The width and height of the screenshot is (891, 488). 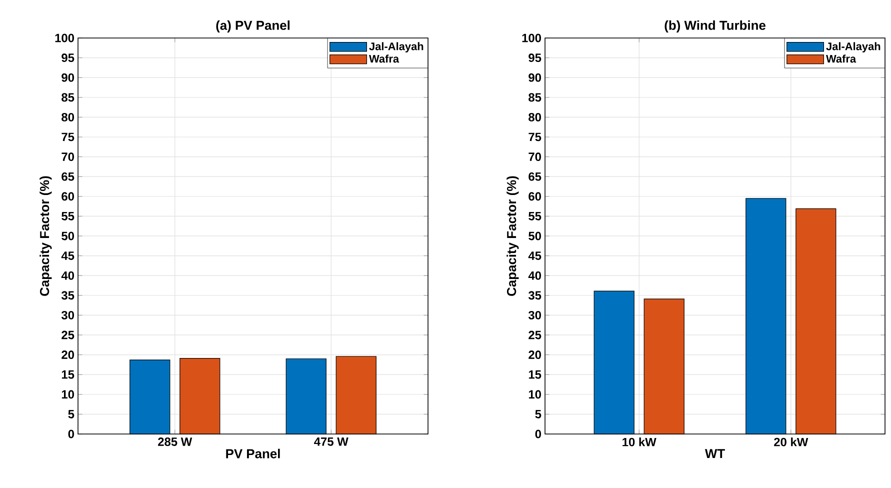 What do you see at coordinates (331, 442) in the screenshot?
I see `x-tick-label: 475 W` at bounding box center [331, 442].